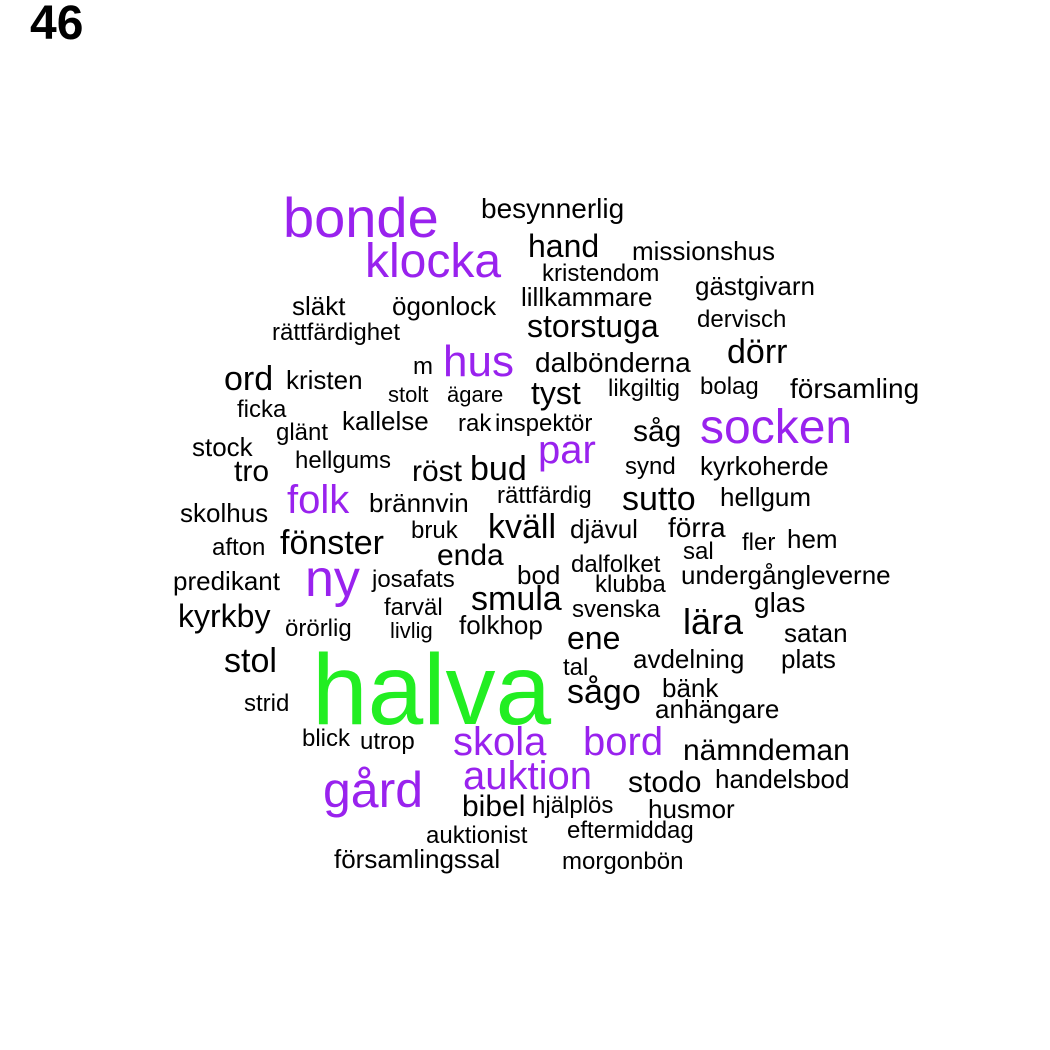 This screenshot has height=1050, width=1050. What do you see at coordinates (57, 25) in the screenshot?
I see `figure-number: 46` at bounding box center [57, 25].